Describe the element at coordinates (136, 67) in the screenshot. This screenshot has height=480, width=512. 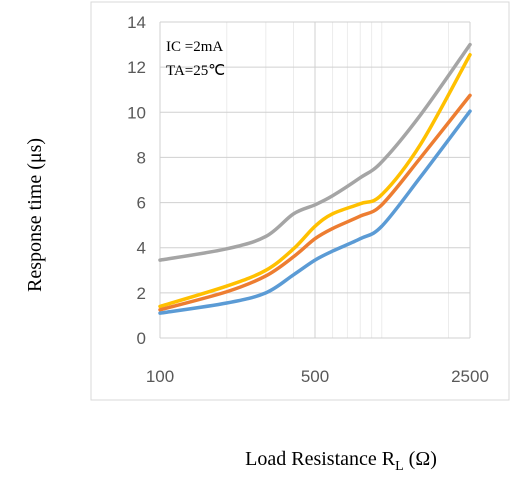
I see `y-tick-label: 12` at that location.